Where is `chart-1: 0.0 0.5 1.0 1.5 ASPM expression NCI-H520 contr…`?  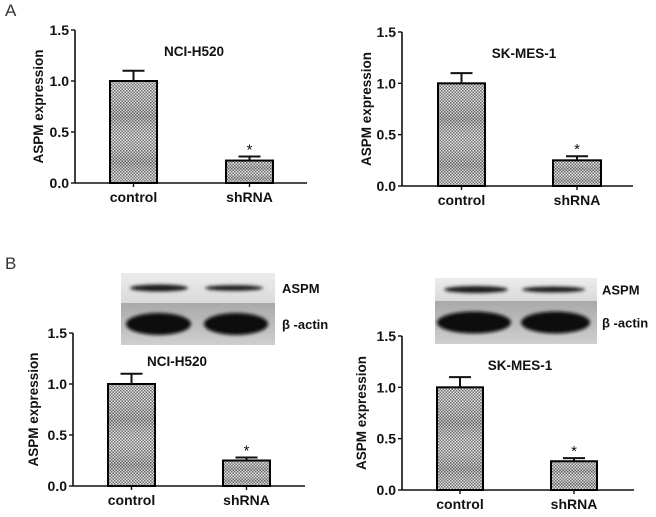 chart-1: 0.0 0.5 1.0 1.5 ASPM expression NCI-H520 contr… is located at coordinates (169, 113).